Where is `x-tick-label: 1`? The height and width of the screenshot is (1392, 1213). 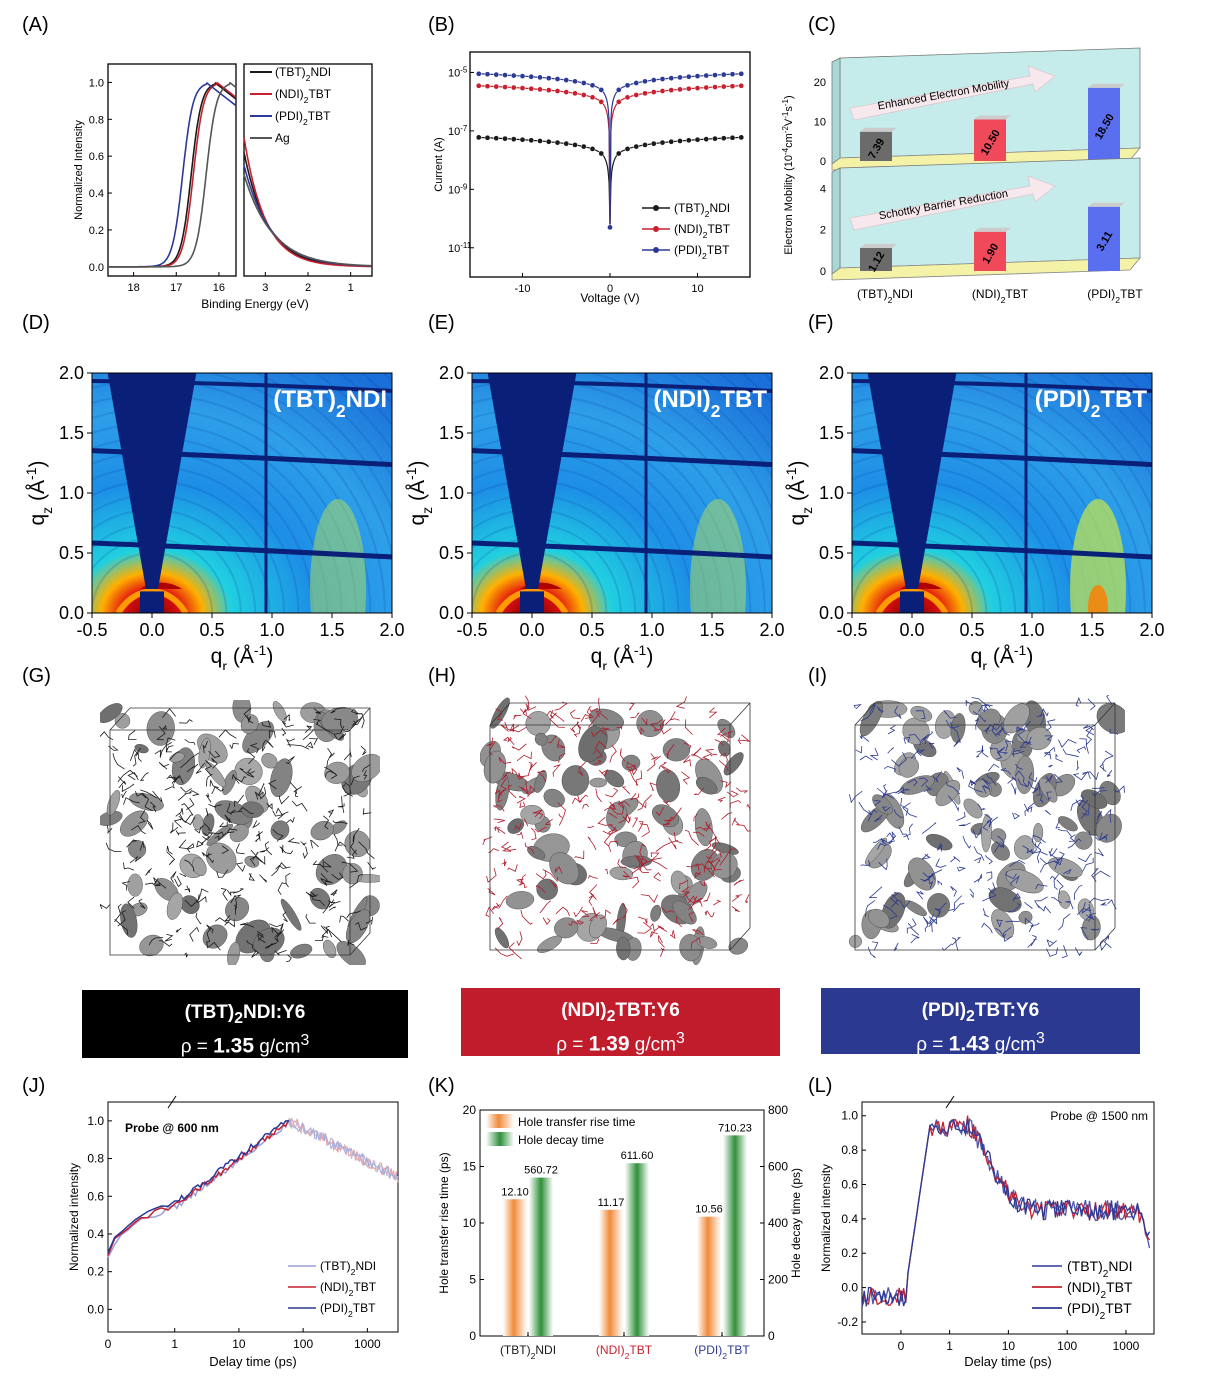 x-tick-label: 1 is located at coordinates (351, 288).